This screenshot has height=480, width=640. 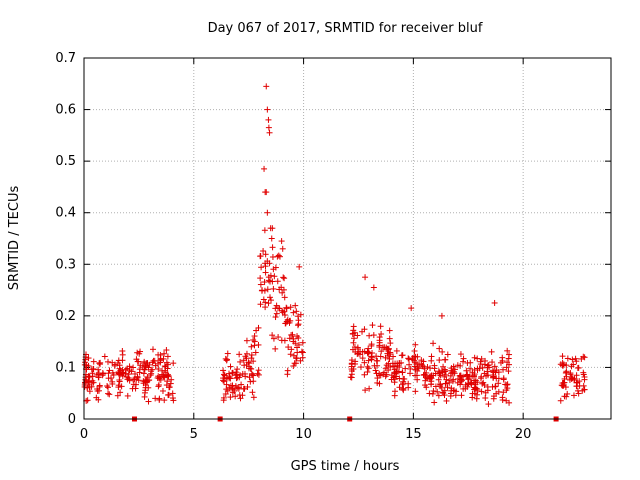 I want to click on x-tick-label: 5, so click(x=194, y=434).